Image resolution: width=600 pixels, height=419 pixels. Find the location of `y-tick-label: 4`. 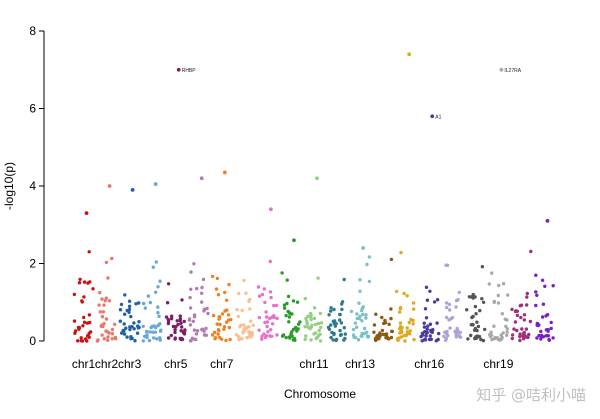

y-tick-label: 4 is located at coordinates (32, 186).